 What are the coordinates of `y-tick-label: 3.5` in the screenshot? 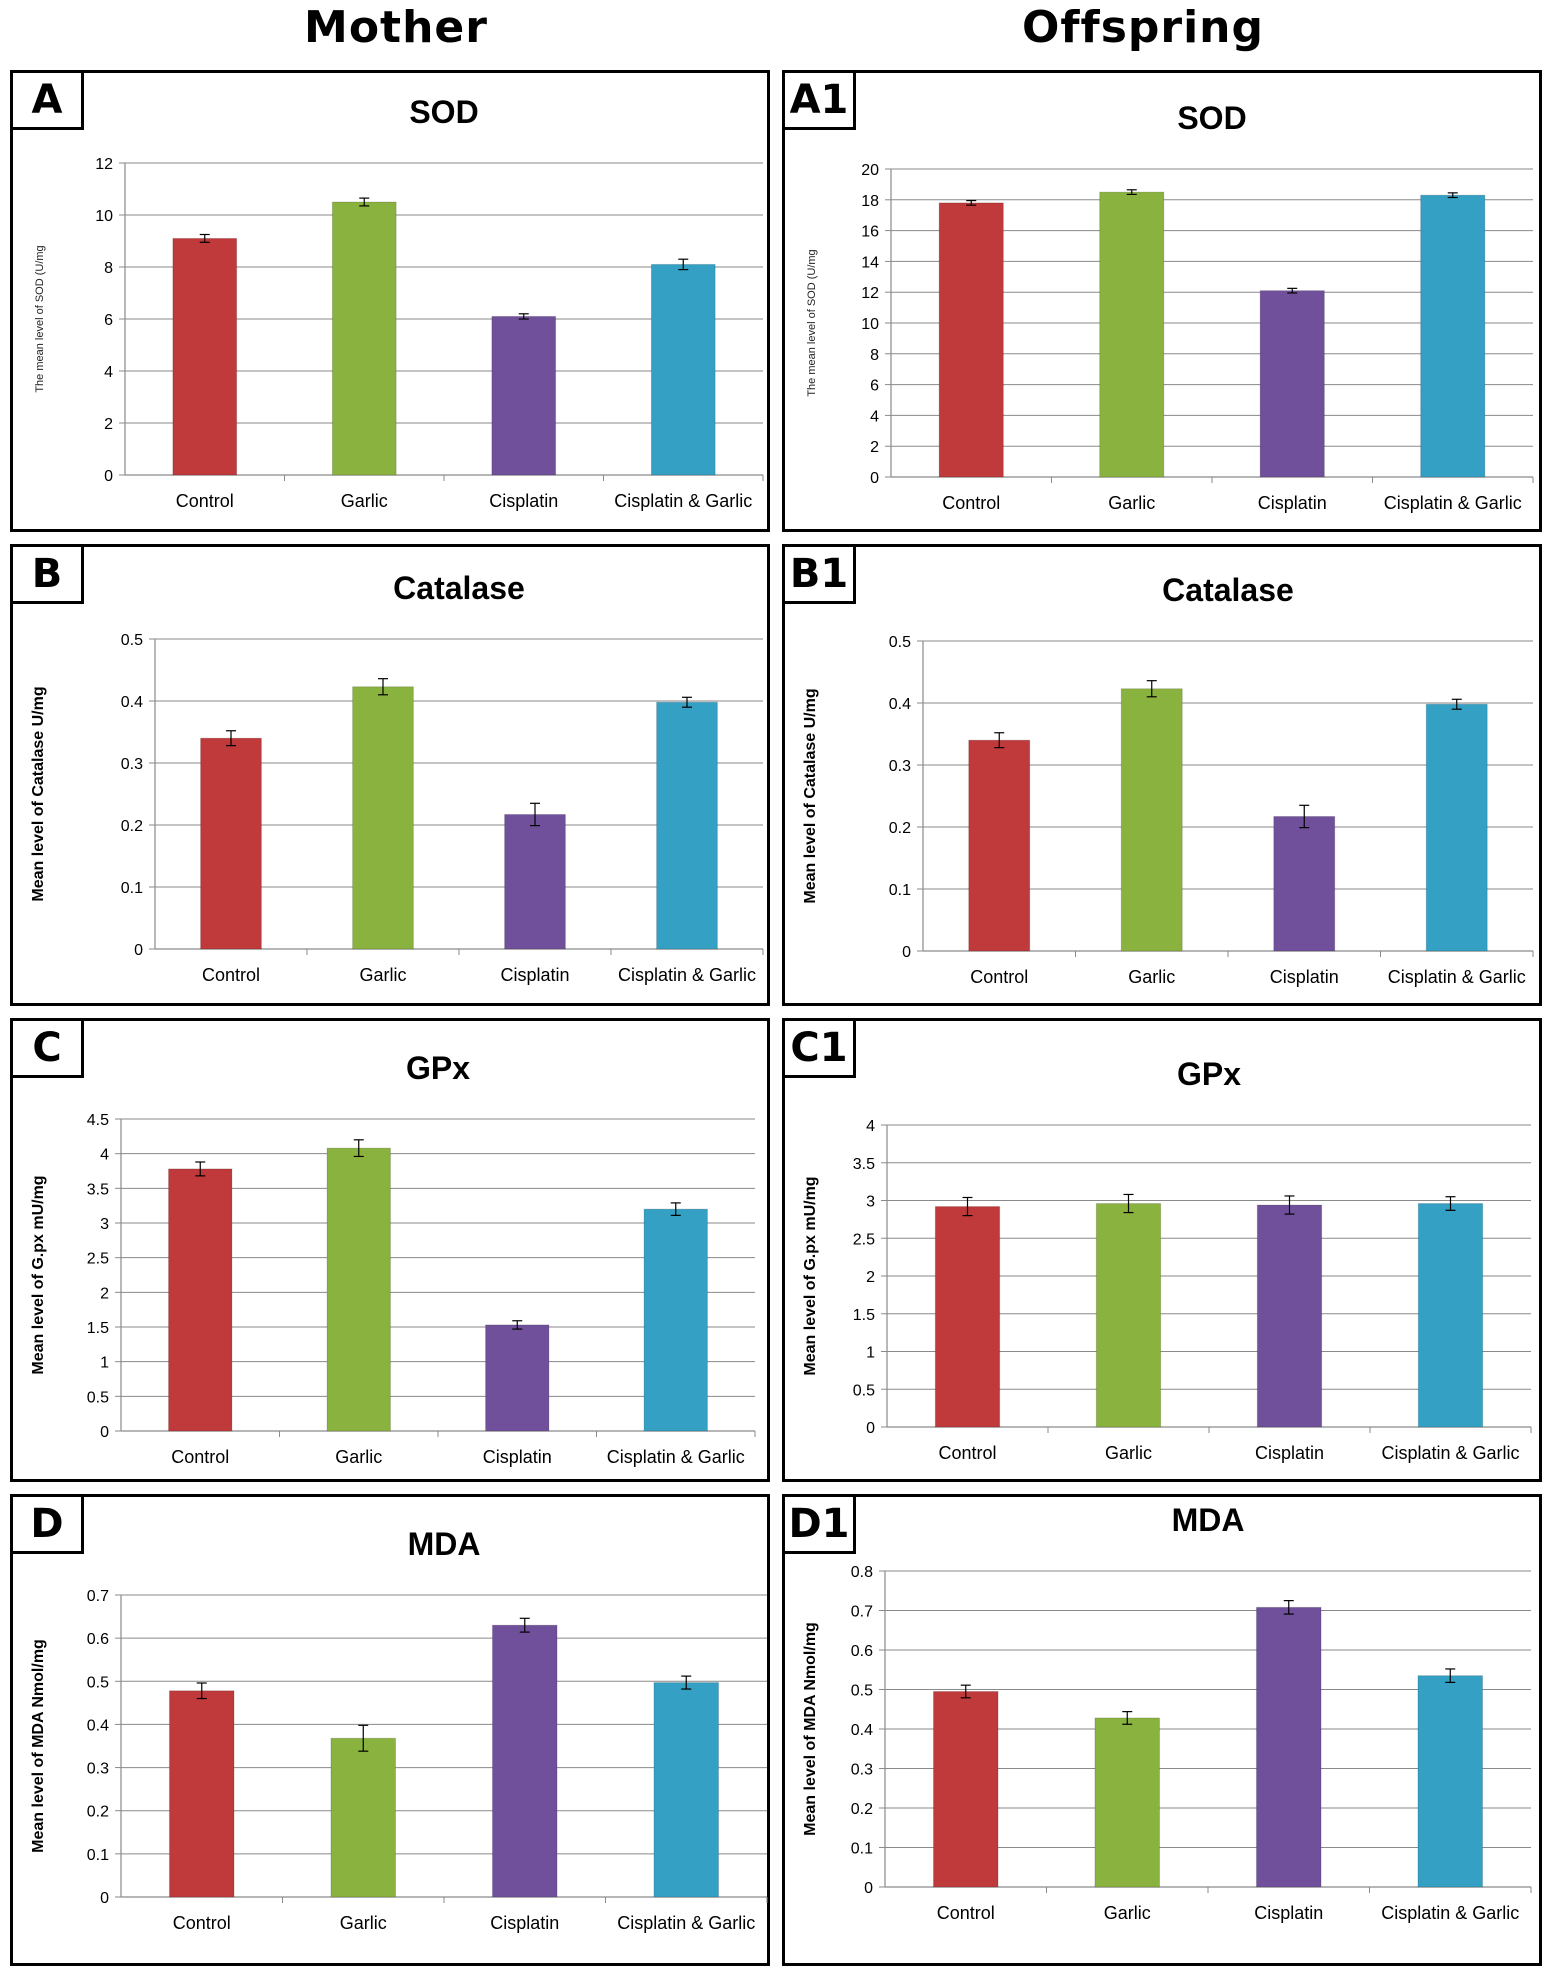 It's located at (864, 1164).